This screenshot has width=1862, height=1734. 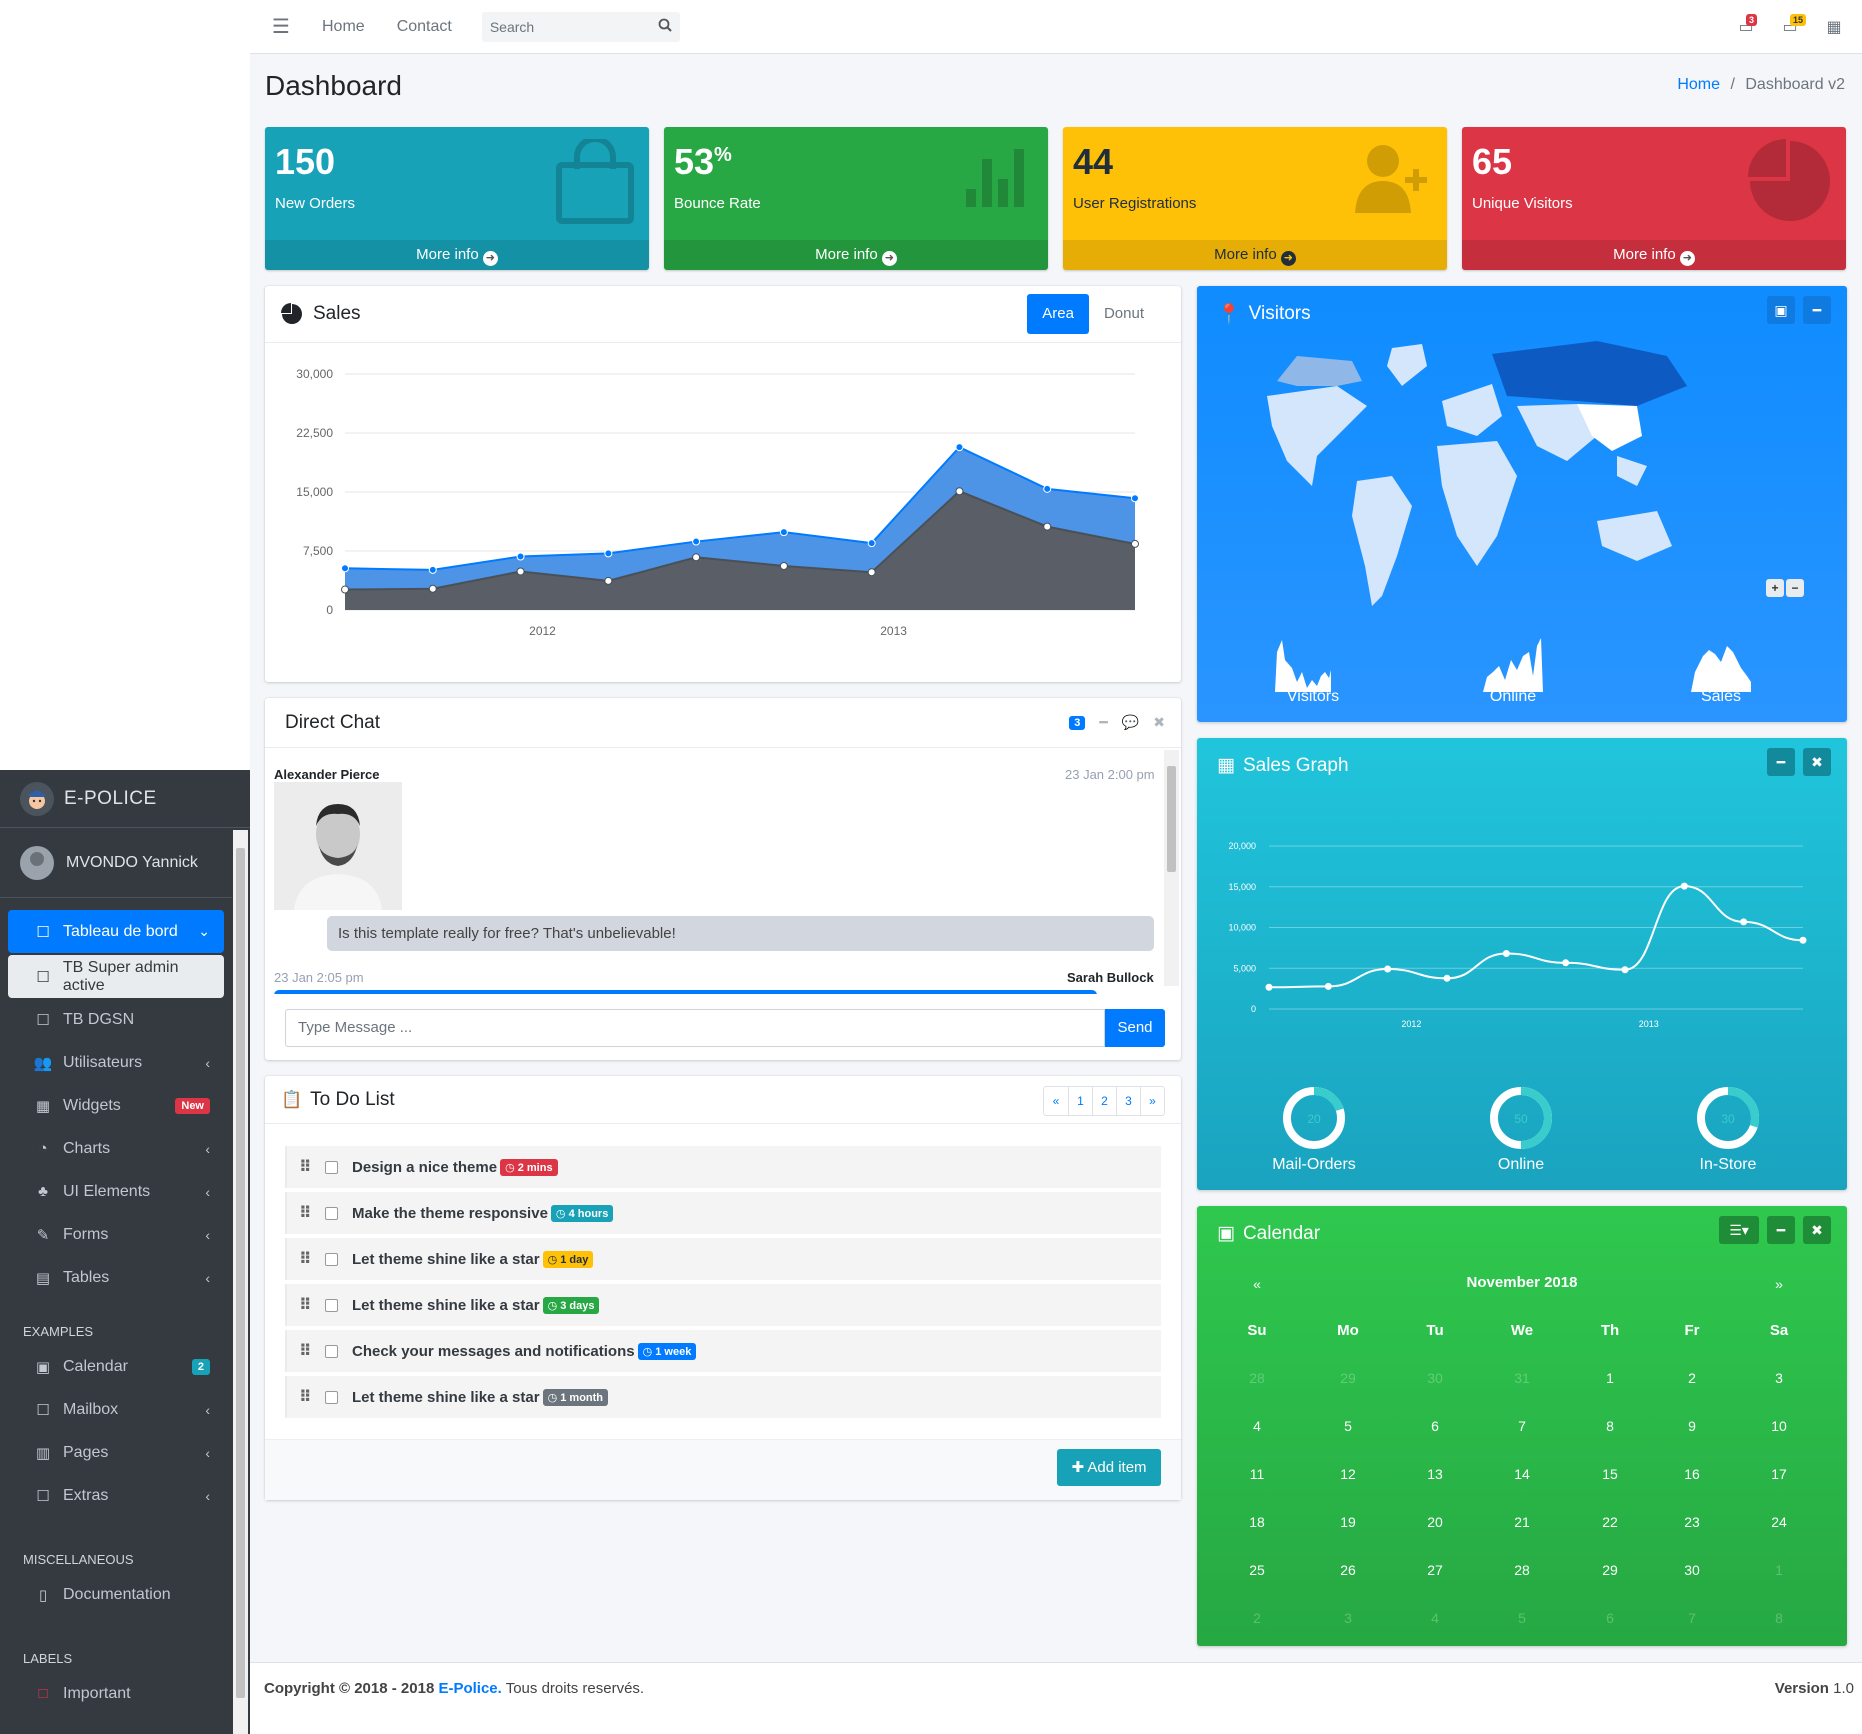 I want to click on sidebar-item-tb-dgsn: ☐ TB DGSN, so click(x=116, y=1019).